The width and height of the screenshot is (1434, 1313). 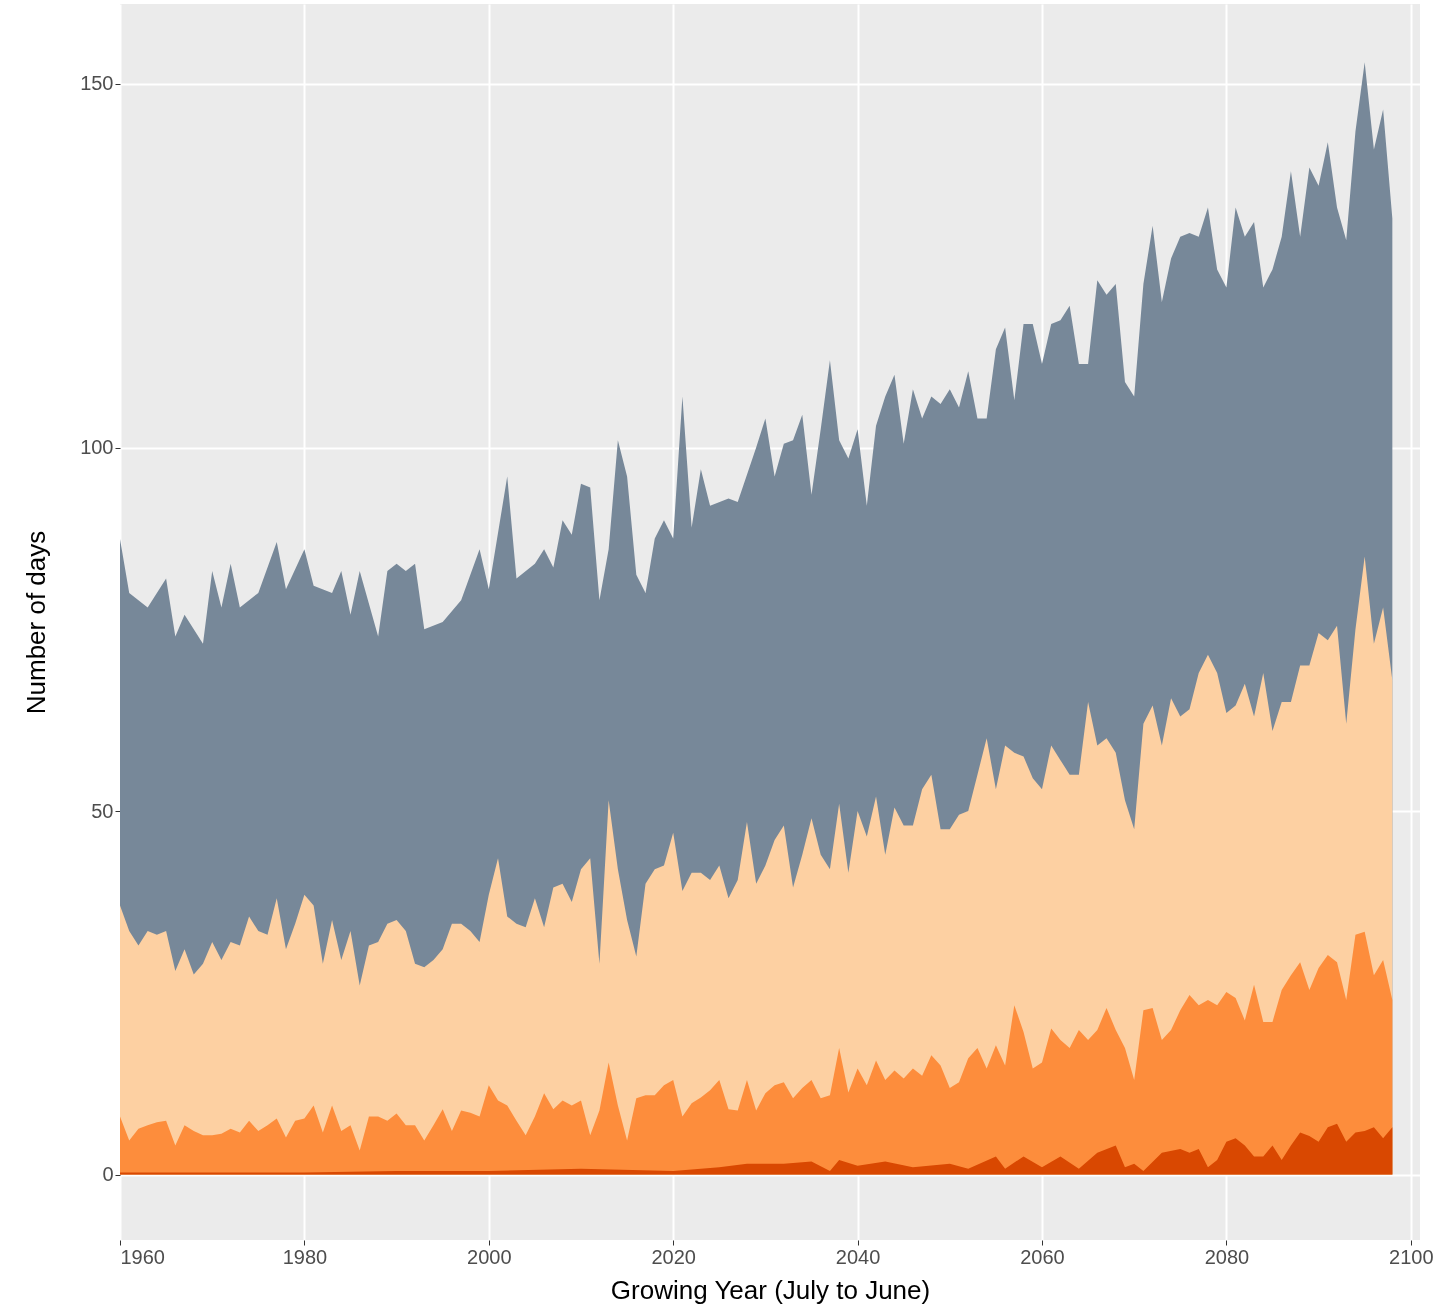 I want to click on y-axis-title: Number of days, so click(x=36, y=622).